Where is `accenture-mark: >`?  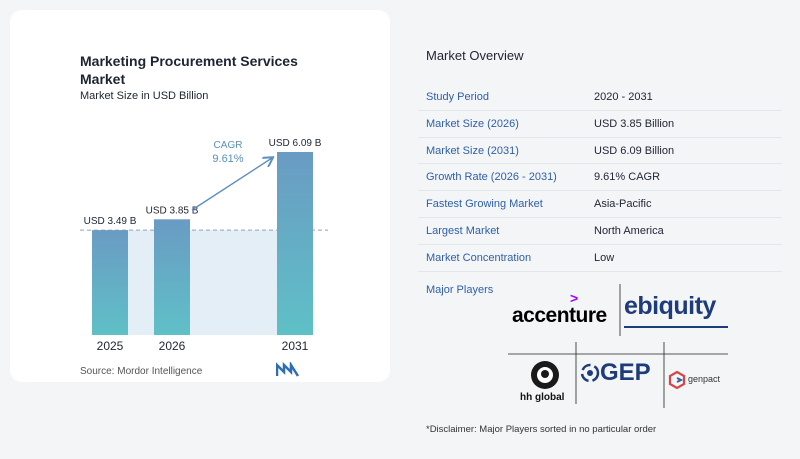
accenture-mark: > is located at coordinates (574, 298).